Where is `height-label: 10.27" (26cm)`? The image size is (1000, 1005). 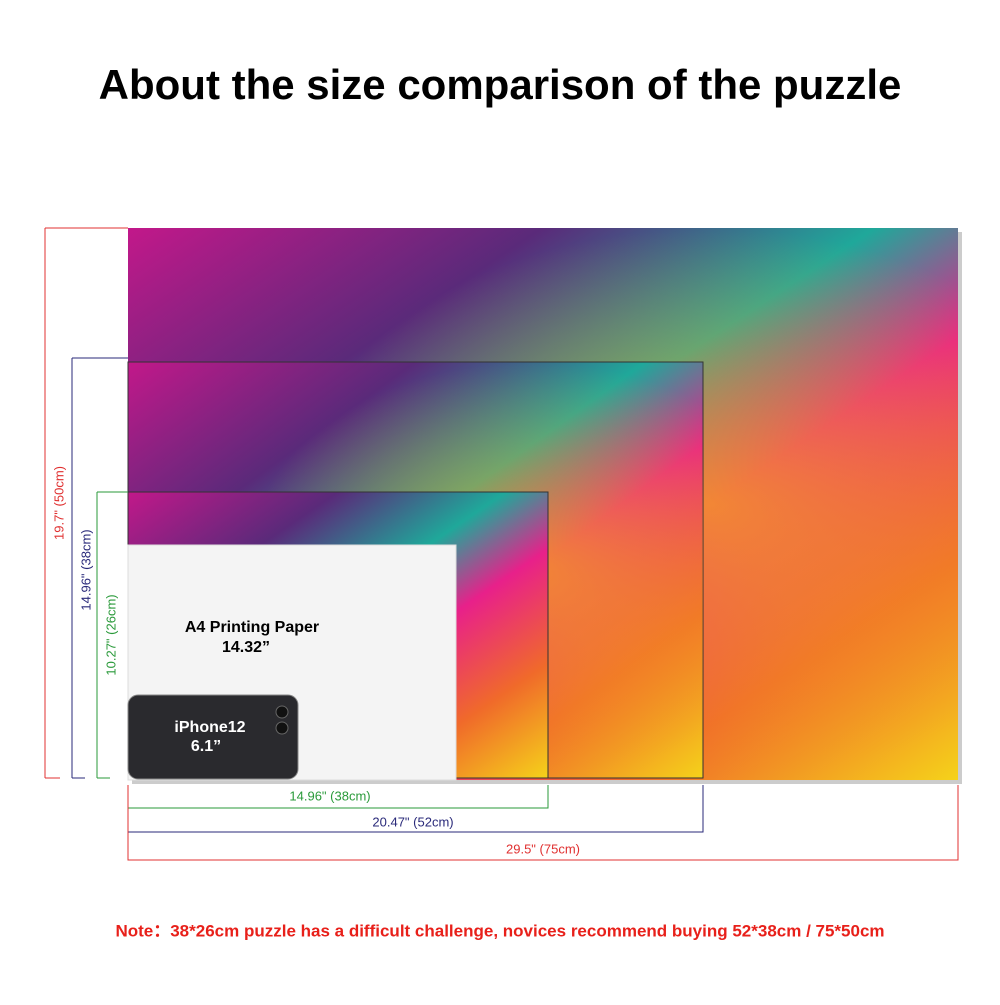
height-label: 10.27" (26cm) is located at coordinates (110, 634).